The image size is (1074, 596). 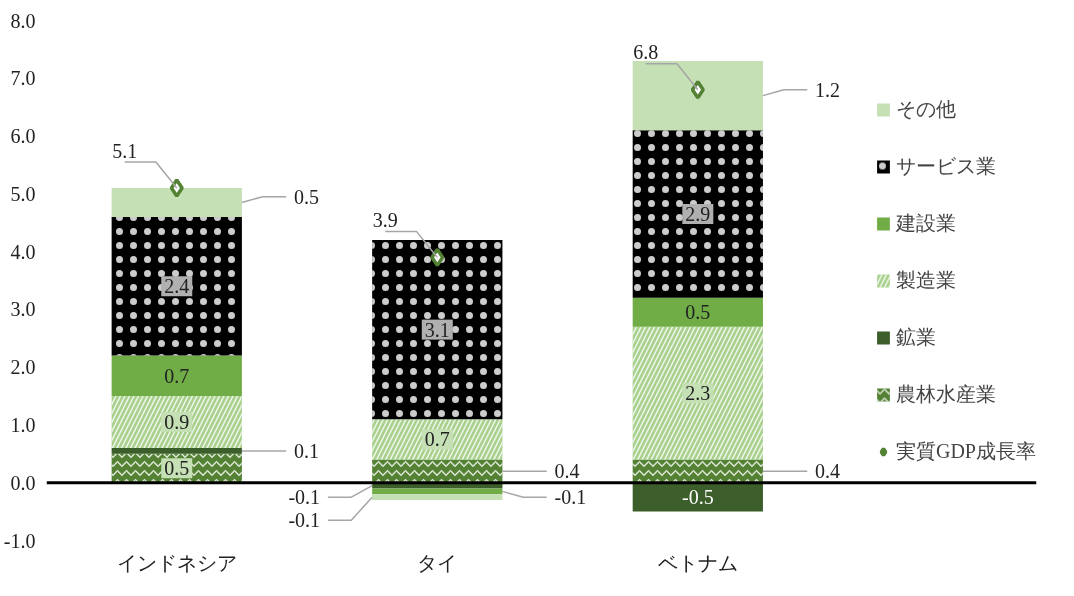 I want to click on legend-label: 農林水産業, so click(x=945, y=394).